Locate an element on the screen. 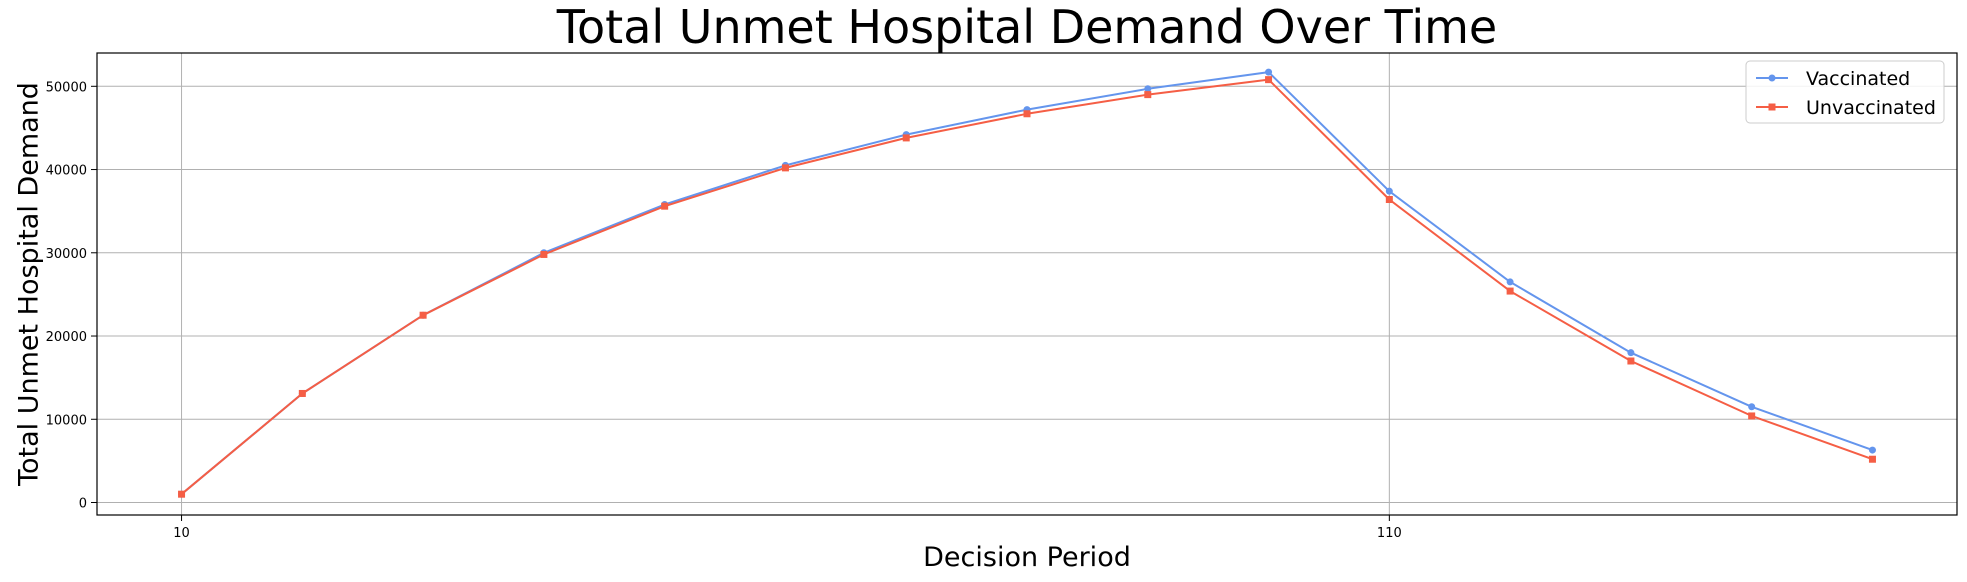 This screenshot has width=1967, height=582. y-tick-label: 40000 is located at coordinates (66, 171).